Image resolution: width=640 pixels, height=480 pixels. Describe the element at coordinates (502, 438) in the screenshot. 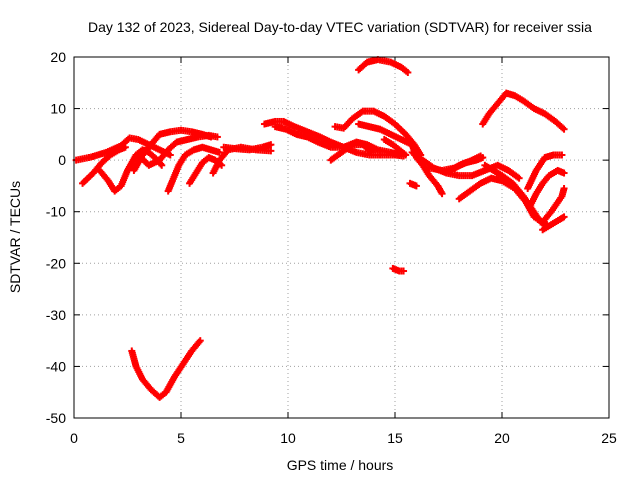

I see `x-tick-label: 20` at that location.